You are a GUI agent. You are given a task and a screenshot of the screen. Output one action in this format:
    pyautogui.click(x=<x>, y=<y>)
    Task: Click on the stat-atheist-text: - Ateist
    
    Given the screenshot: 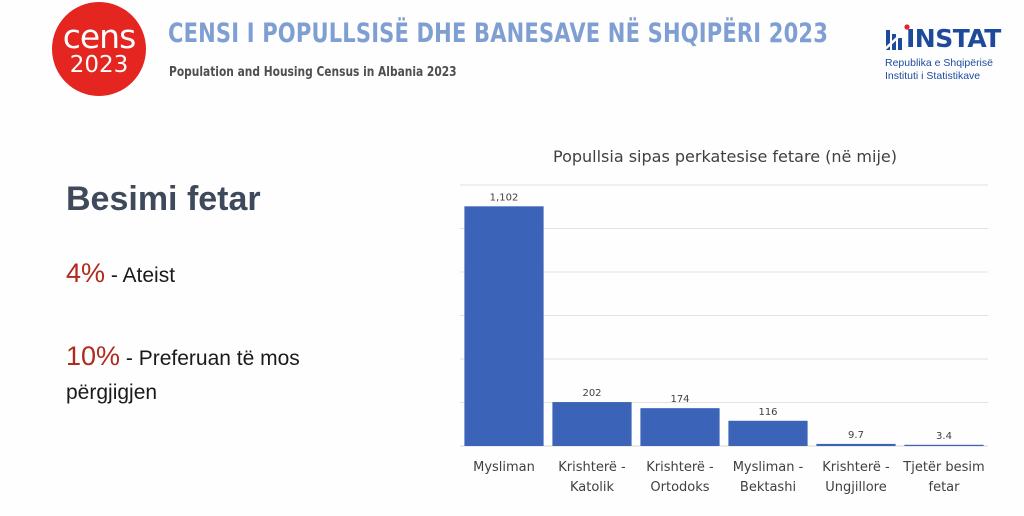 What is the action you would take?
    pyautogui.click(x=140, y=275)
    